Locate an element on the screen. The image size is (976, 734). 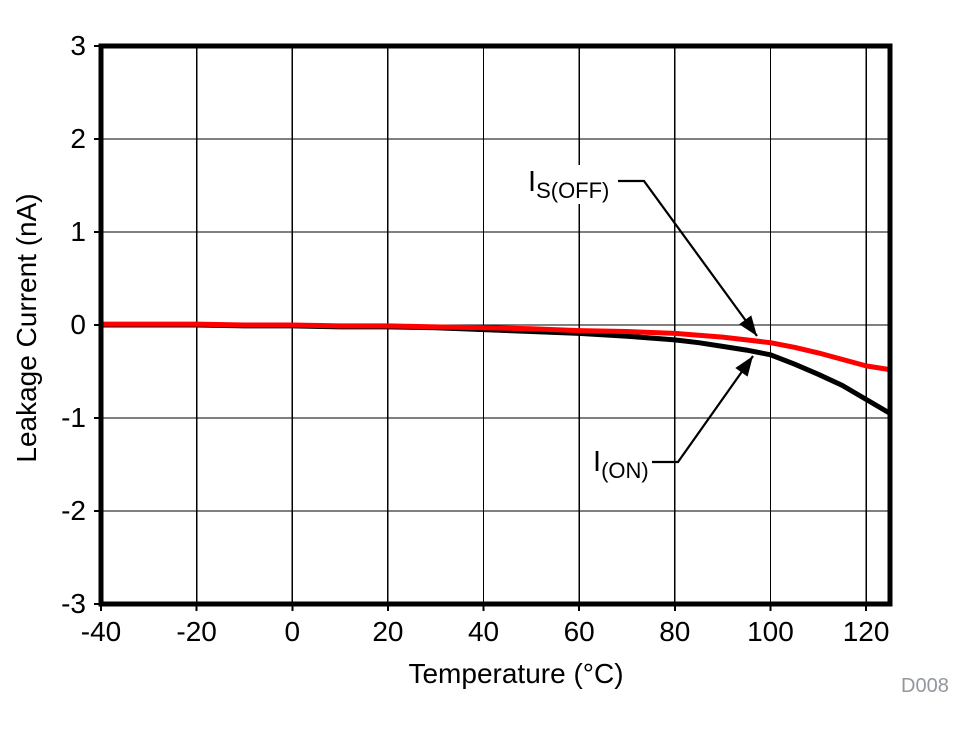
series-label-is-off: IS(OFF) is located at coordinates (569, 185).